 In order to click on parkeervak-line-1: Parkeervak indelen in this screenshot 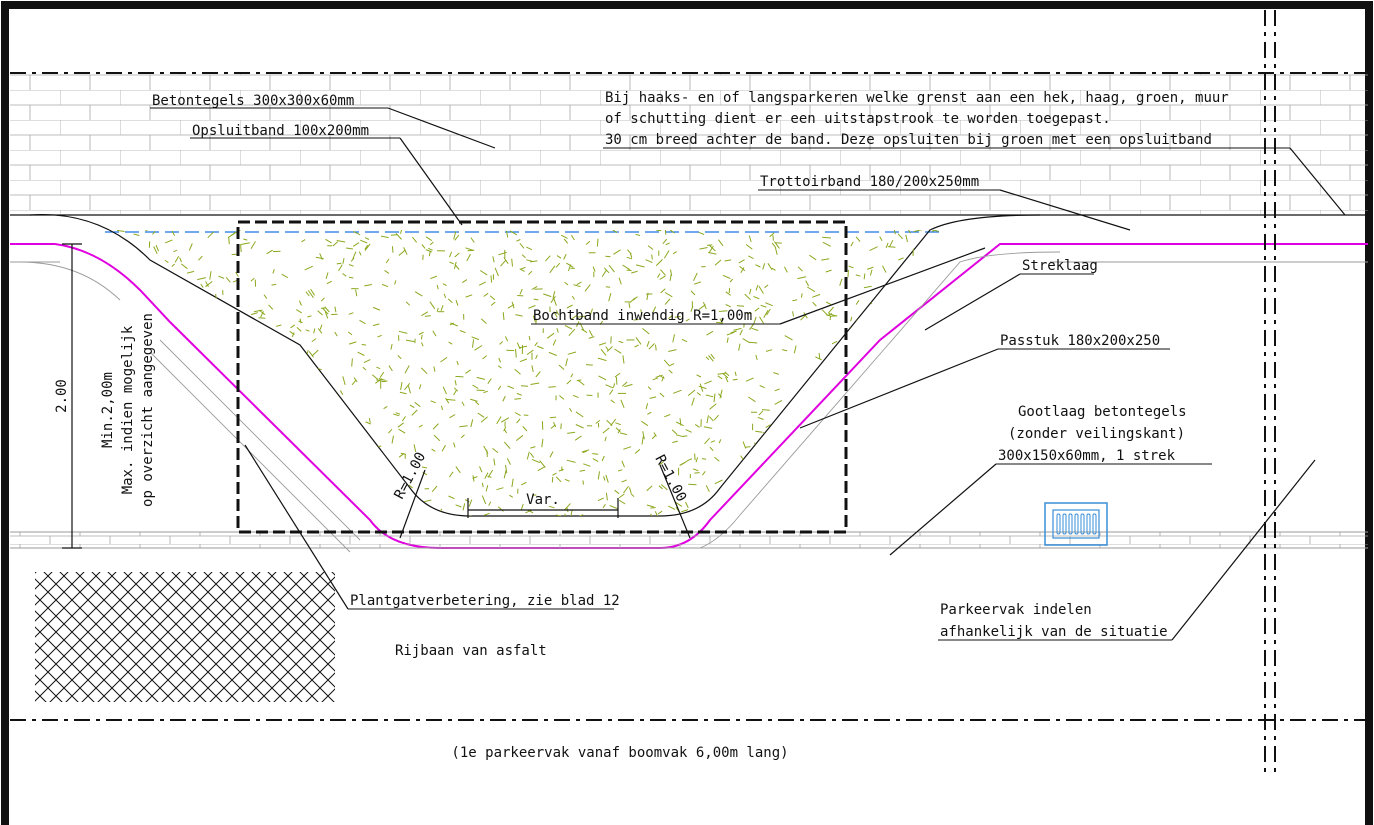, I will do `click(1016, 610)`.